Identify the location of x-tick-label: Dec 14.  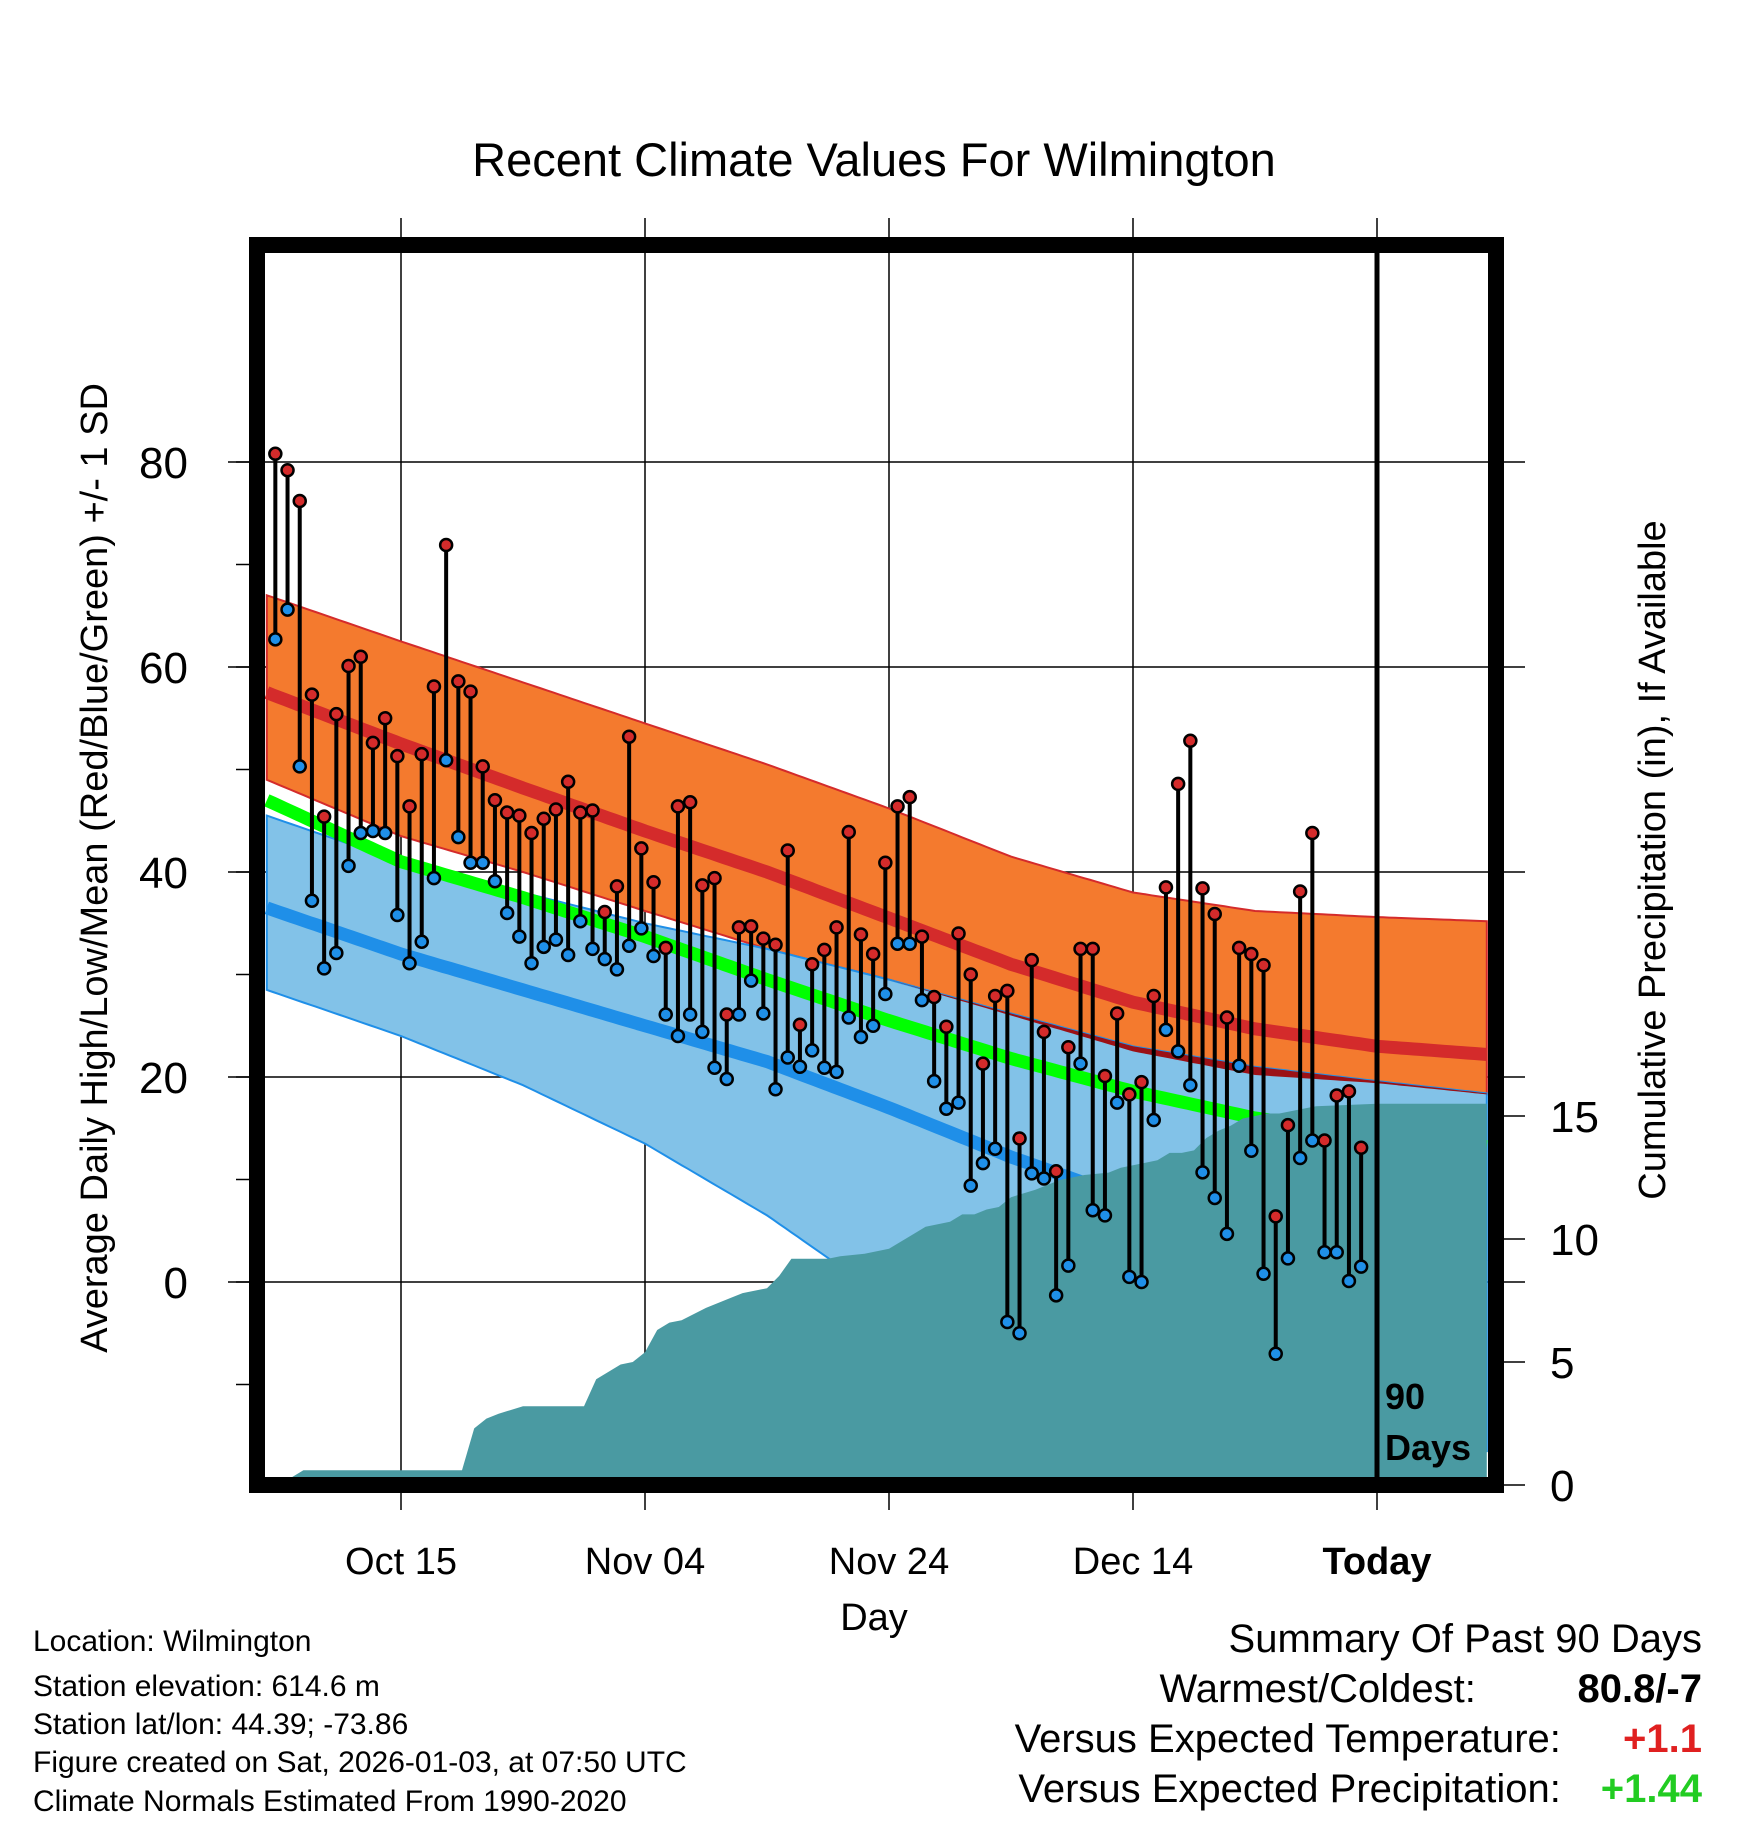
(1133, 1562).